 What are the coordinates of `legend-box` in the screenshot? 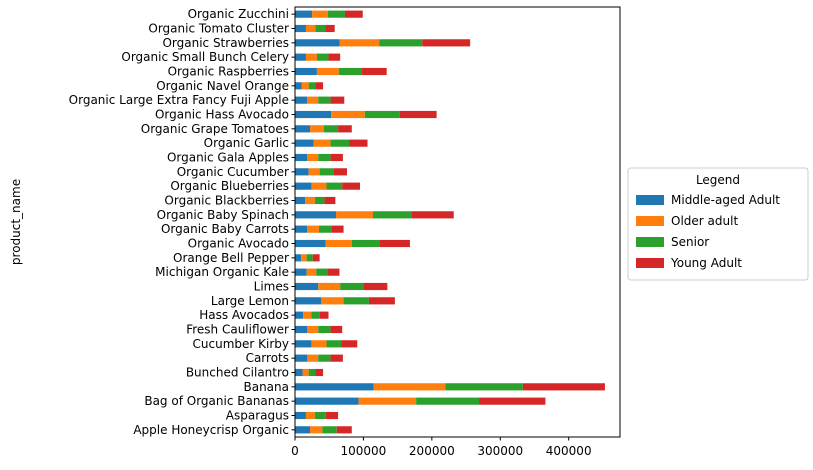 It's located at (718, 224).